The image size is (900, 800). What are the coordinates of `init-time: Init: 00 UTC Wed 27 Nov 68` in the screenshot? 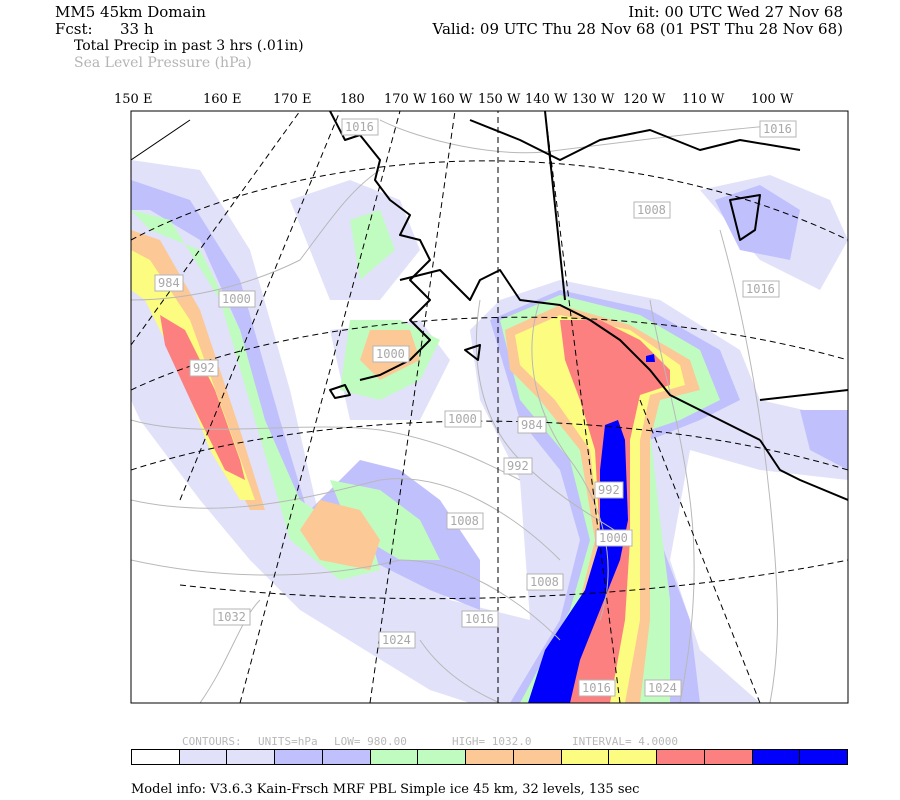 It's located at (735, 12).